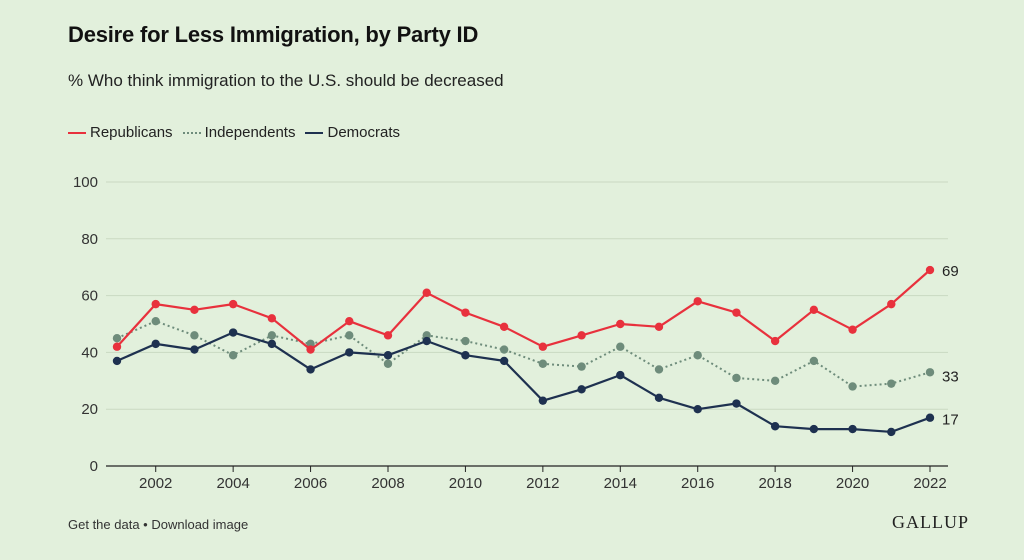  I want to click on legend-label-republicans: Republicans, so click(131, 132).